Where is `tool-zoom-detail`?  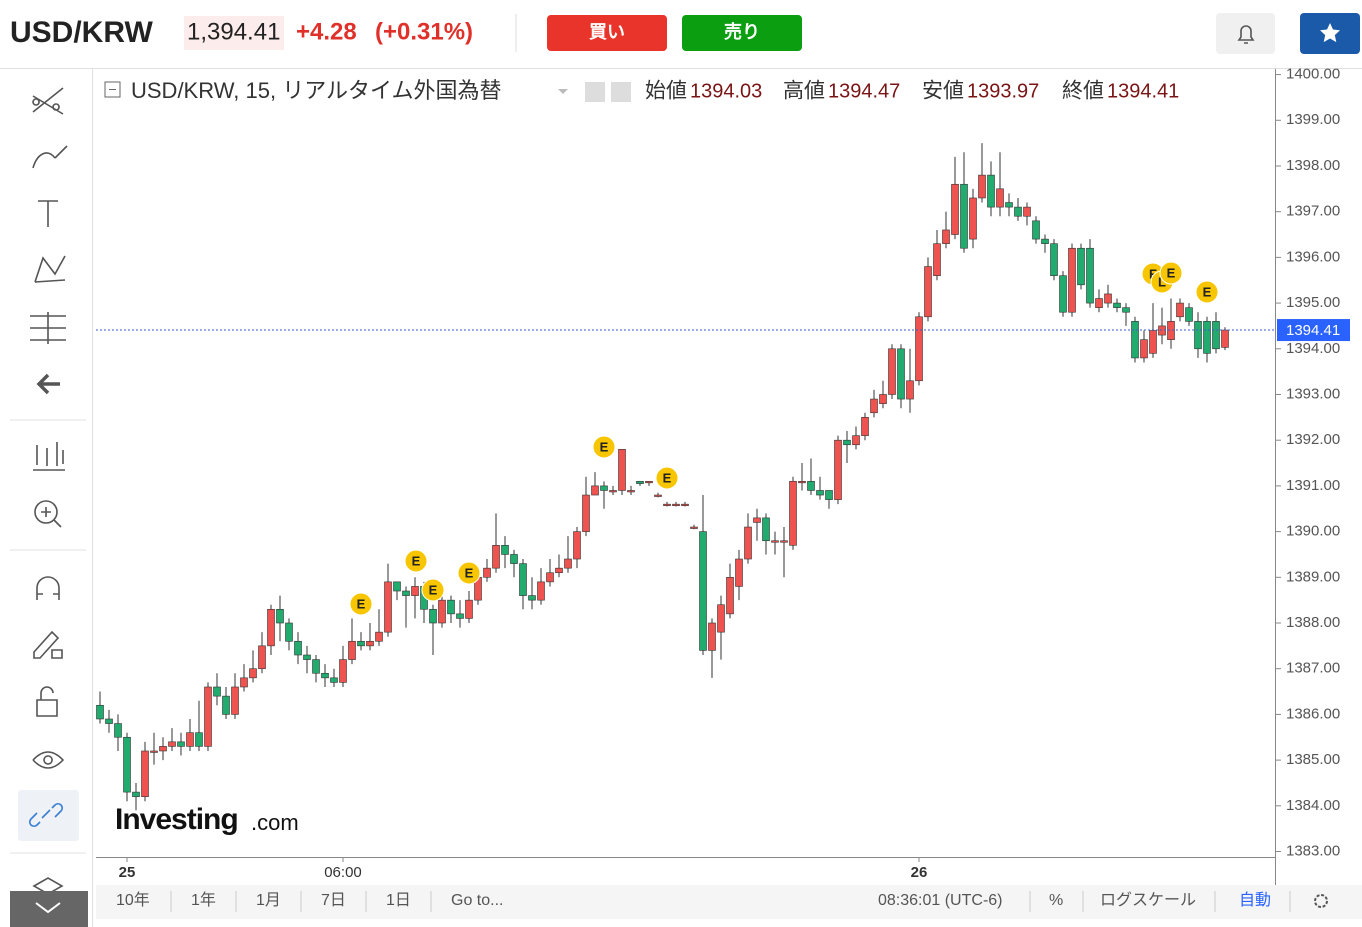 tool-zoom-detail is located at coordinates (51, 517).